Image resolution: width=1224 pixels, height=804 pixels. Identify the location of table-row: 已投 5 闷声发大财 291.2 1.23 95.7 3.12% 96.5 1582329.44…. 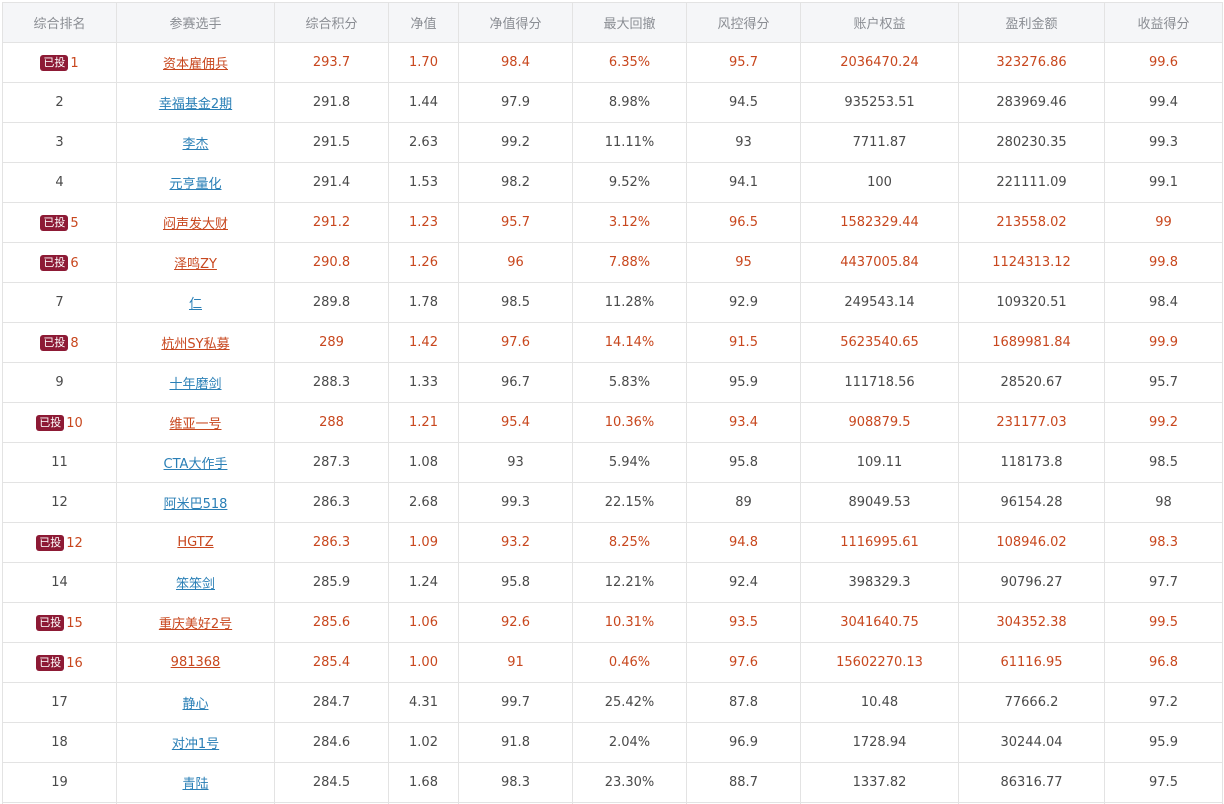
(612, 222).